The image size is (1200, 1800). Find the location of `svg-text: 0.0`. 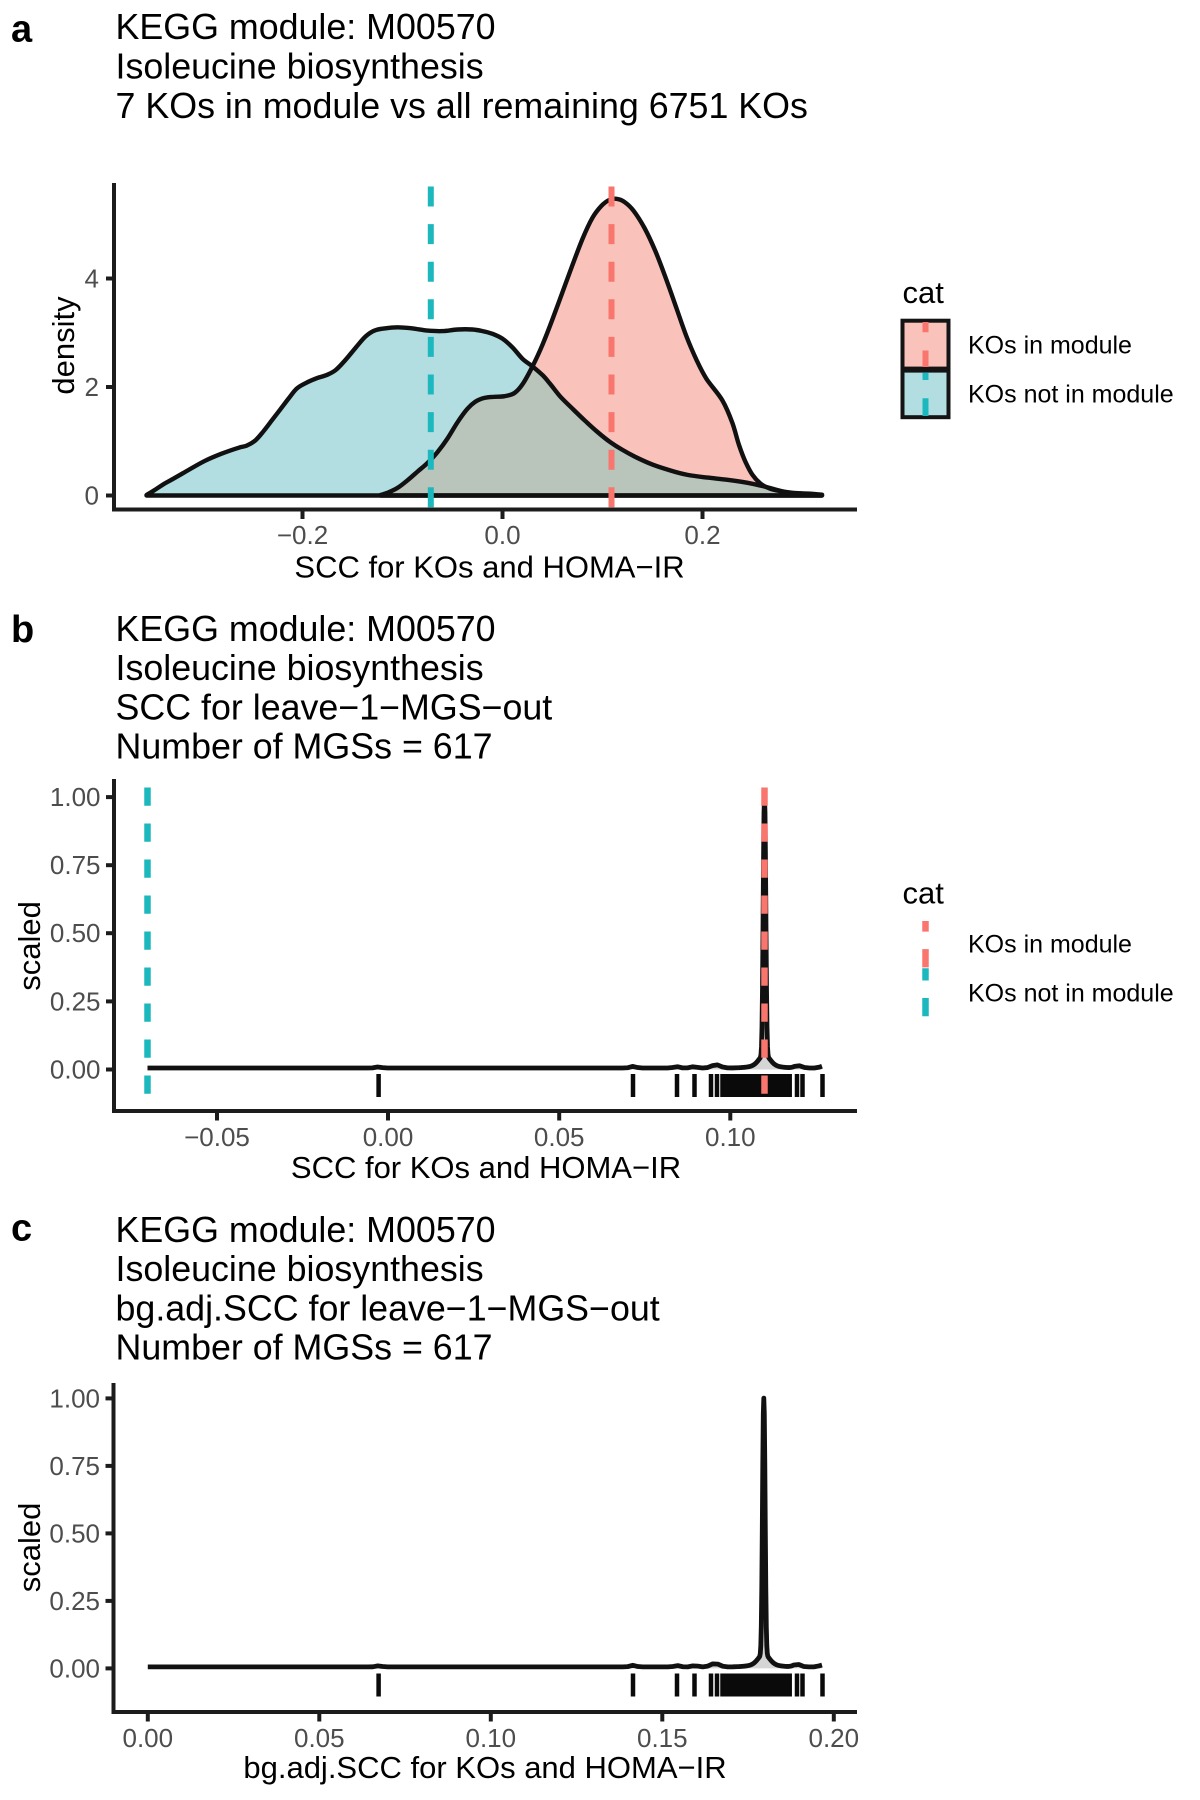

svg-text: 0.0 is located at coordinates (502, 535).